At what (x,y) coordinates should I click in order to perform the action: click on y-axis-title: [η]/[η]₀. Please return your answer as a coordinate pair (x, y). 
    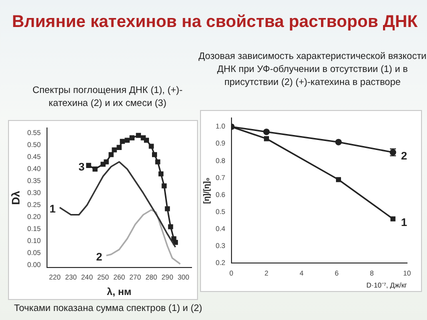
    Looking at the image, I should click on (207, 190).